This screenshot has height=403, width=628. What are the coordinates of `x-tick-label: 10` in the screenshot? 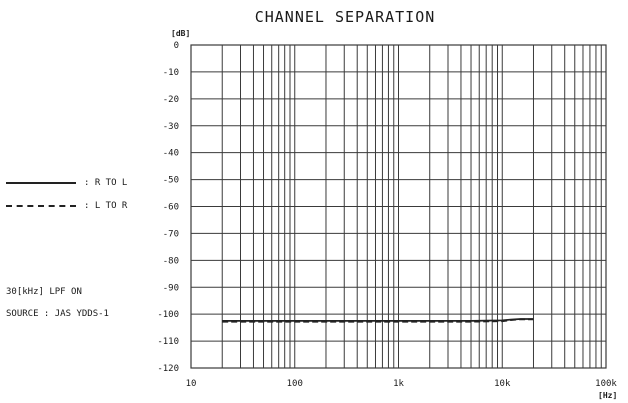 It's located at (191, 384).